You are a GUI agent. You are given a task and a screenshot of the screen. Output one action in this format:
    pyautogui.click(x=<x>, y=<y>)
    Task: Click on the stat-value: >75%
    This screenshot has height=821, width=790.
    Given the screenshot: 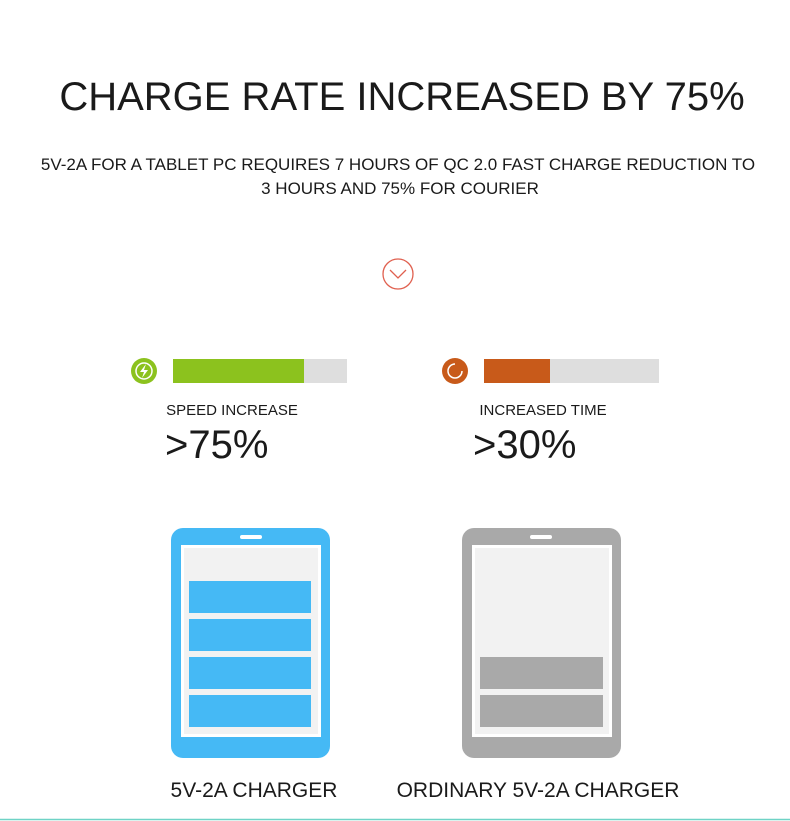 What is the action you would take?
    pyautogui.click(x=216, y=445)
    